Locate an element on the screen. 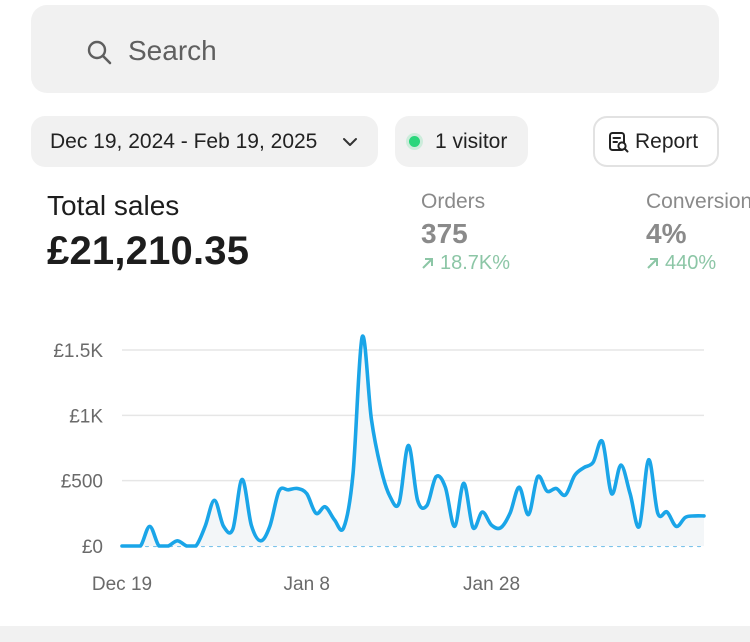  search-input: Search is located at coordinates (172, 50).